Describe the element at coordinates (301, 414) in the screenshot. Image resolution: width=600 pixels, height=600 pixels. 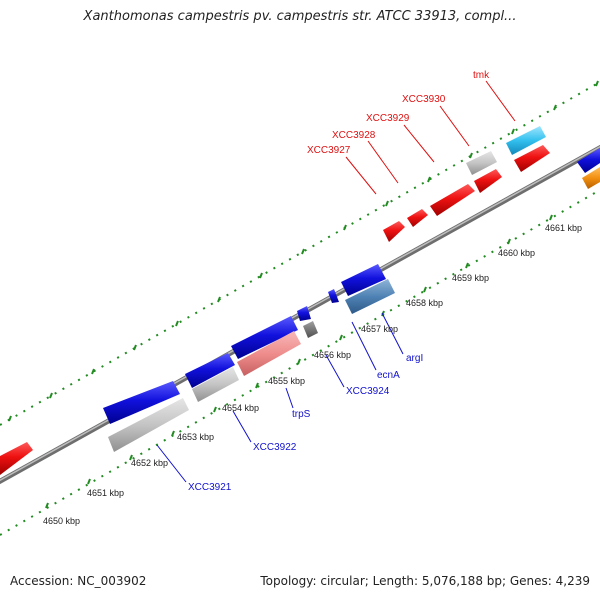
I see `gene-label-trps: trpS` at that location.